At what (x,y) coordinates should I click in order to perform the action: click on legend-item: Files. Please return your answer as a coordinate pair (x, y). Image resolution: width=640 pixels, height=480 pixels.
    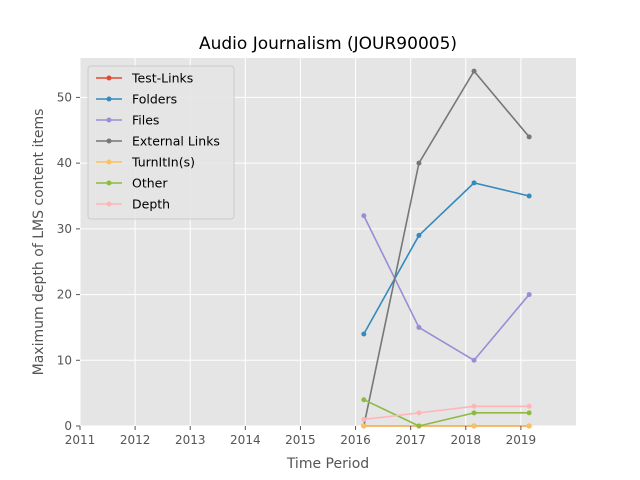
    Looking at the image, I should click on (127, 120).